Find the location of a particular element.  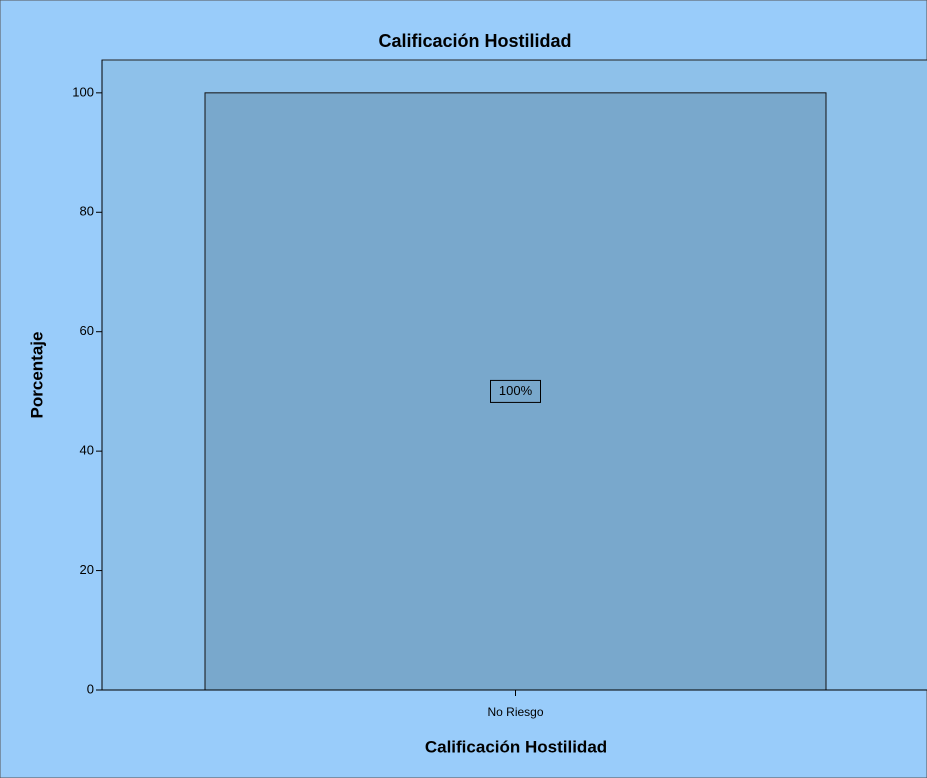

y-tick-label: 60 is located at coordinates (87, 330).